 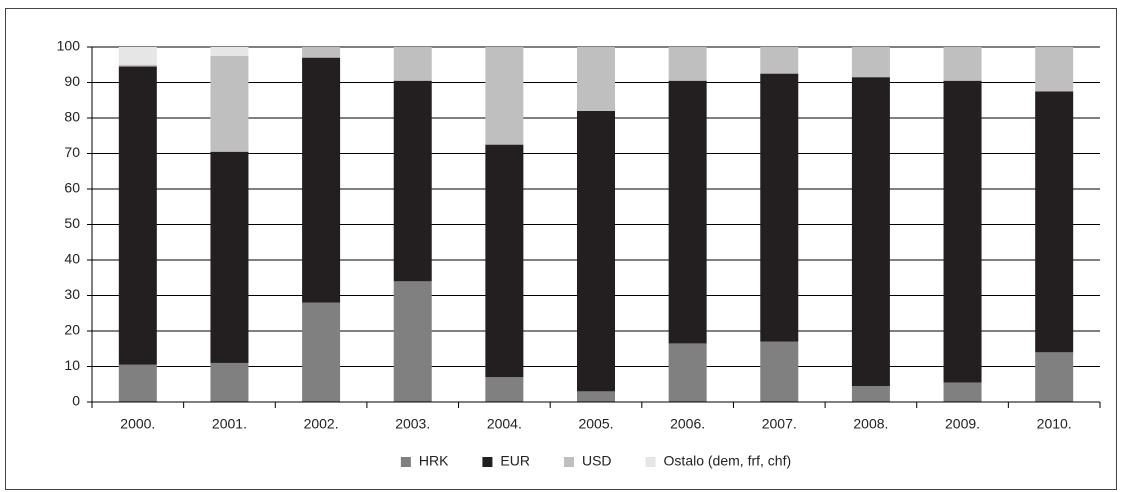 What do you see at coordinates (69, 46) in the screenshot?
I see `y-tick-label: 100` at bounding box center [69, 46].